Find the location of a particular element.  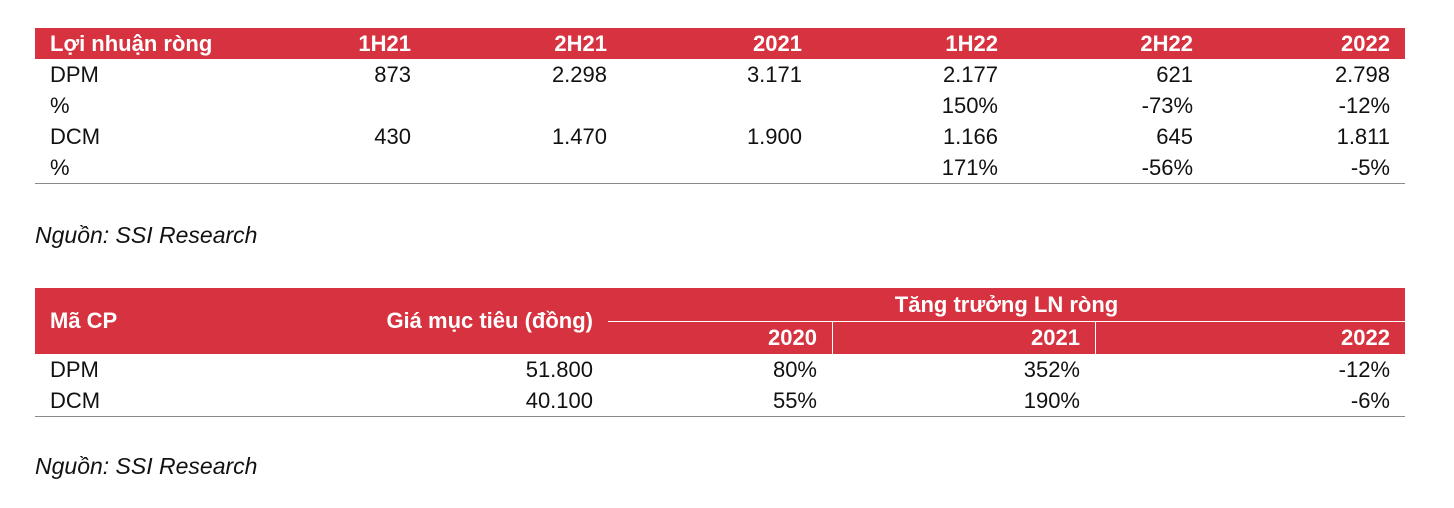

cell-1h22: 171% is located at coordinates (969, 167).